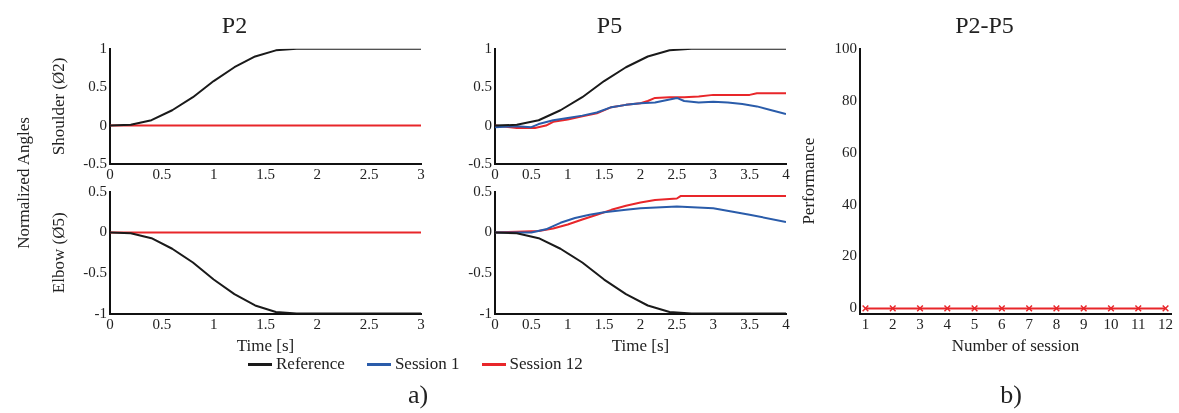 This screenshot has height=413, width=1179. I want to click on x-axis-title: Number of session, so click(1015, 346).